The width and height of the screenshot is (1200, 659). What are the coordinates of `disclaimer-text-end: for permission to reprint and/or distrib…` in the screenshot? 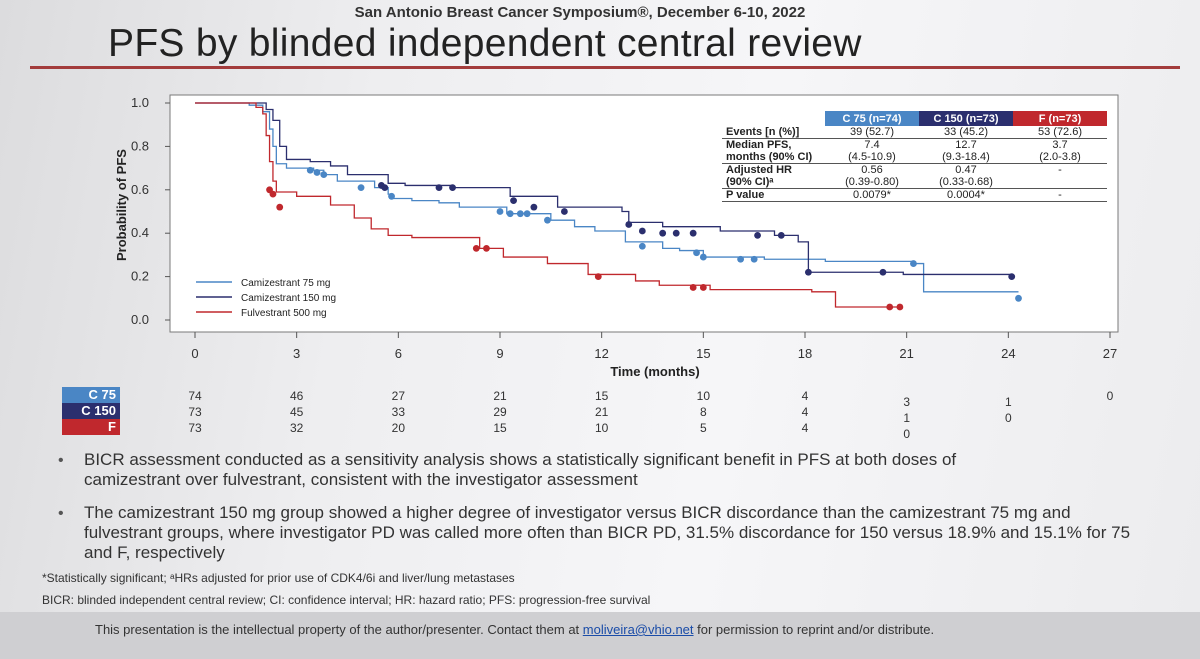 It's located at (814, 629).